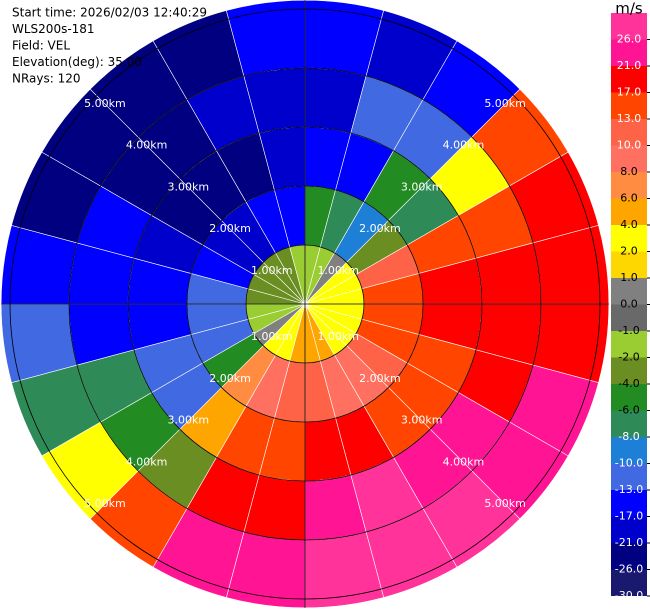  What do you see at coordinates (629, 92) in the screenshot?
I see `colorbar-tick-label: 17.0` at bounding box center [629, 92].